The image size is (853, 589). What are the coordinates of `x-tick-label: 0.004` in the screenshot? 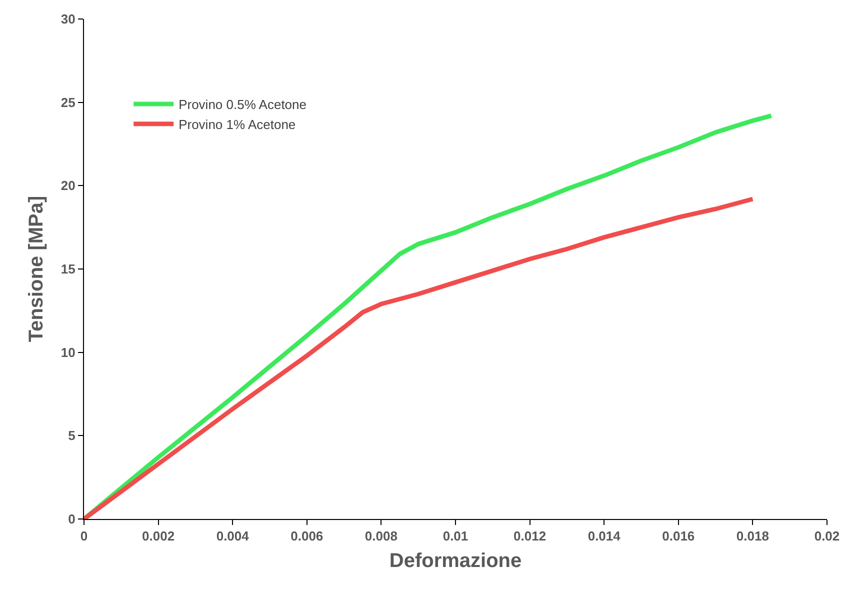 It's located at (233, 536).